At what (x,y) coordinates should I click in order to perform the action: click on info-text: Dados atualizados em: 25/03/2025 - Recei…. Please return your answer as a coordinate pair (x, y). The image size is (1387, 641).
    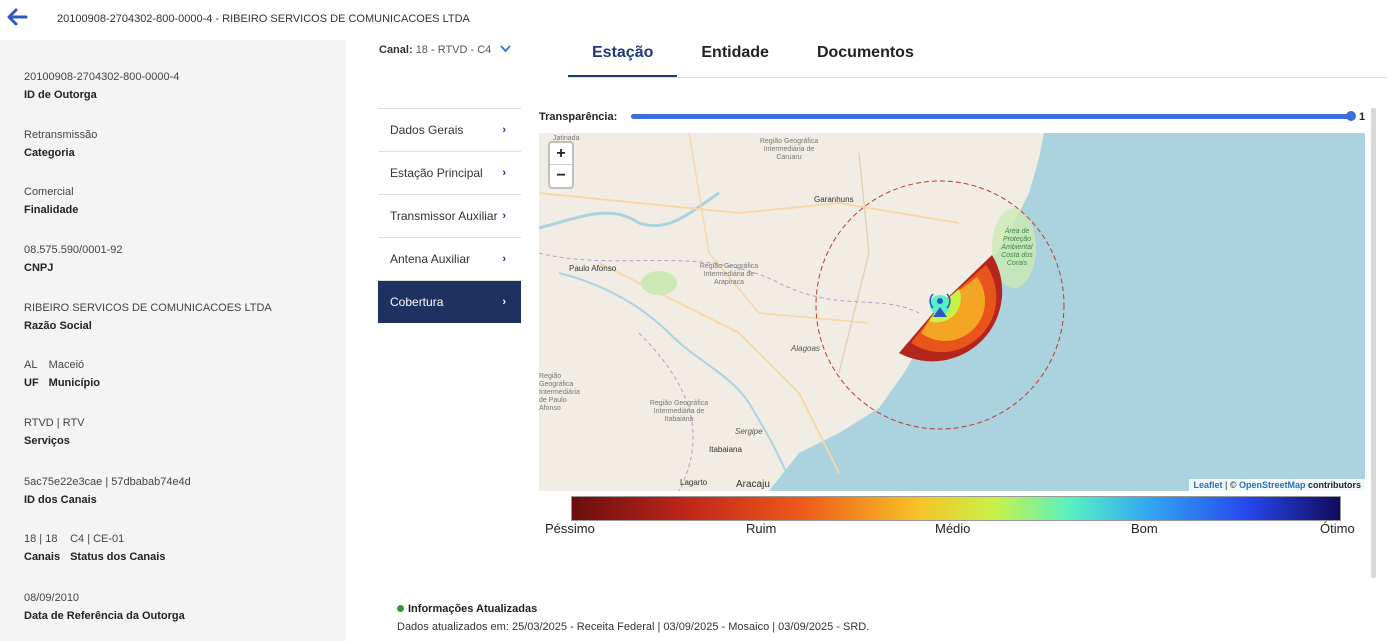
    Looking at the image, I should click on (633, 627).